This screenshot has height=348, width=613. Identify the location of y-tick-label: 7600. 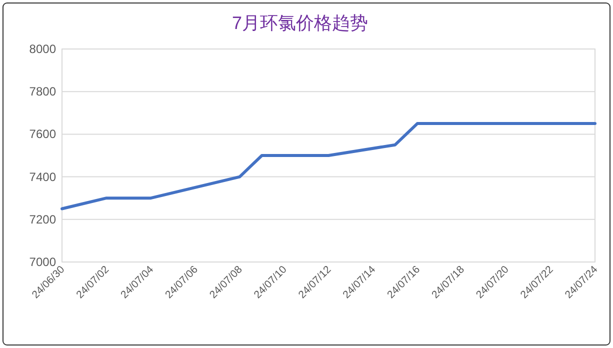
(42, 134).